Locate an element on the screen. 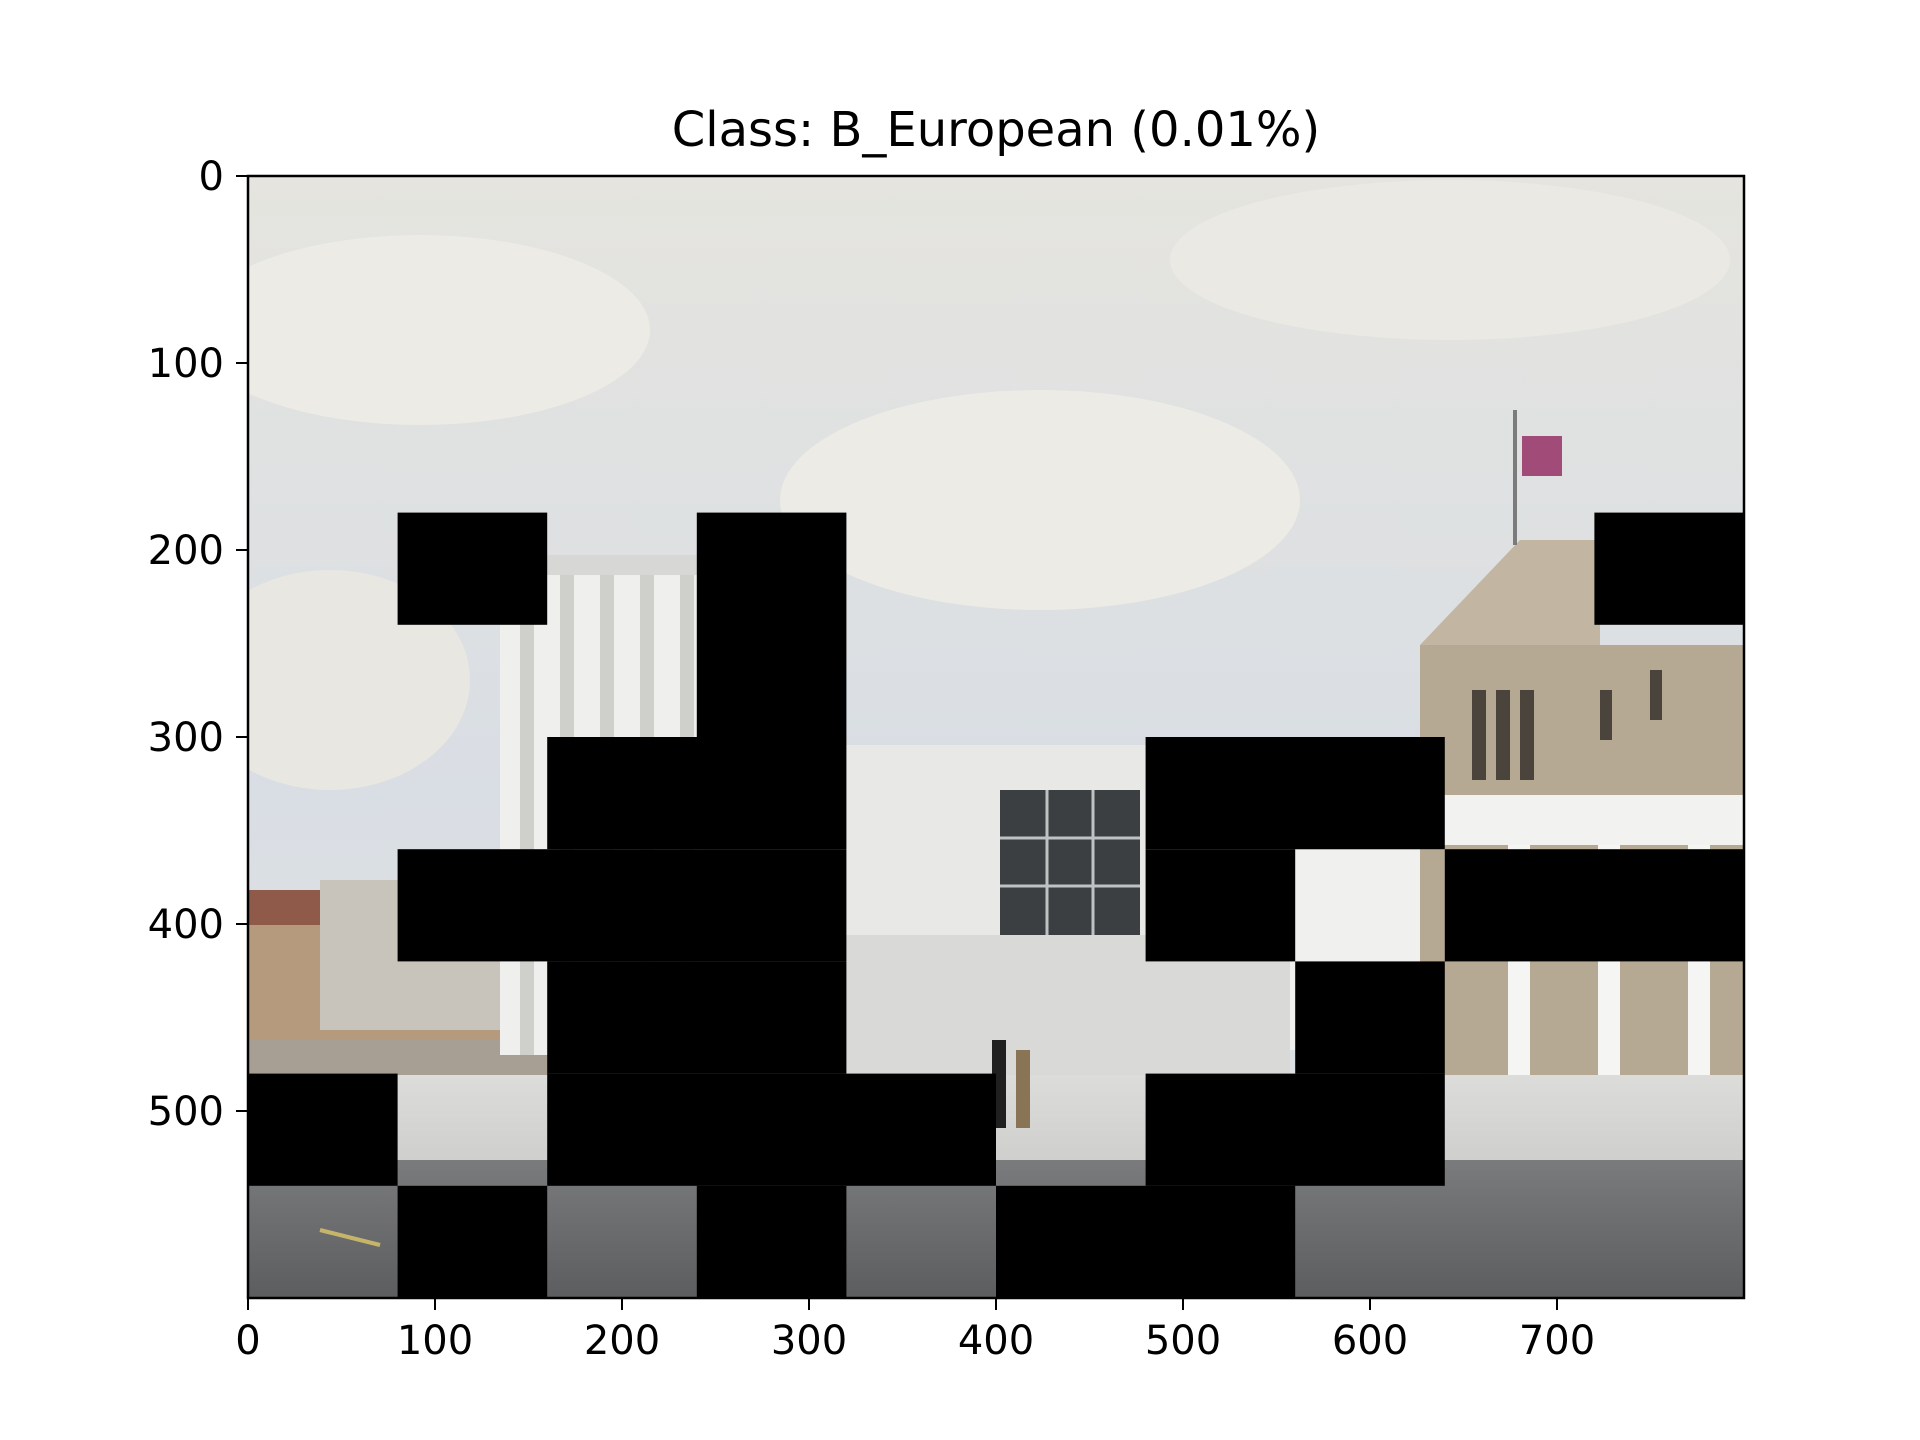 The height and width of the screenshot is (1440, 1920). photo-flag is located at coordinates (1542, 456).